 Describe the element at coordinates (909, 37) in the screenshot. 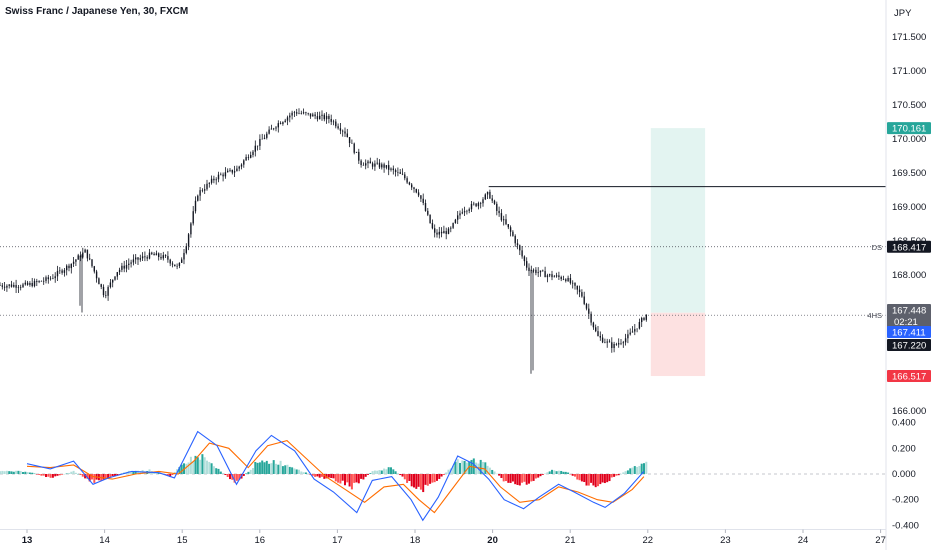

I see `price-tick-label: 171.500` at that location.